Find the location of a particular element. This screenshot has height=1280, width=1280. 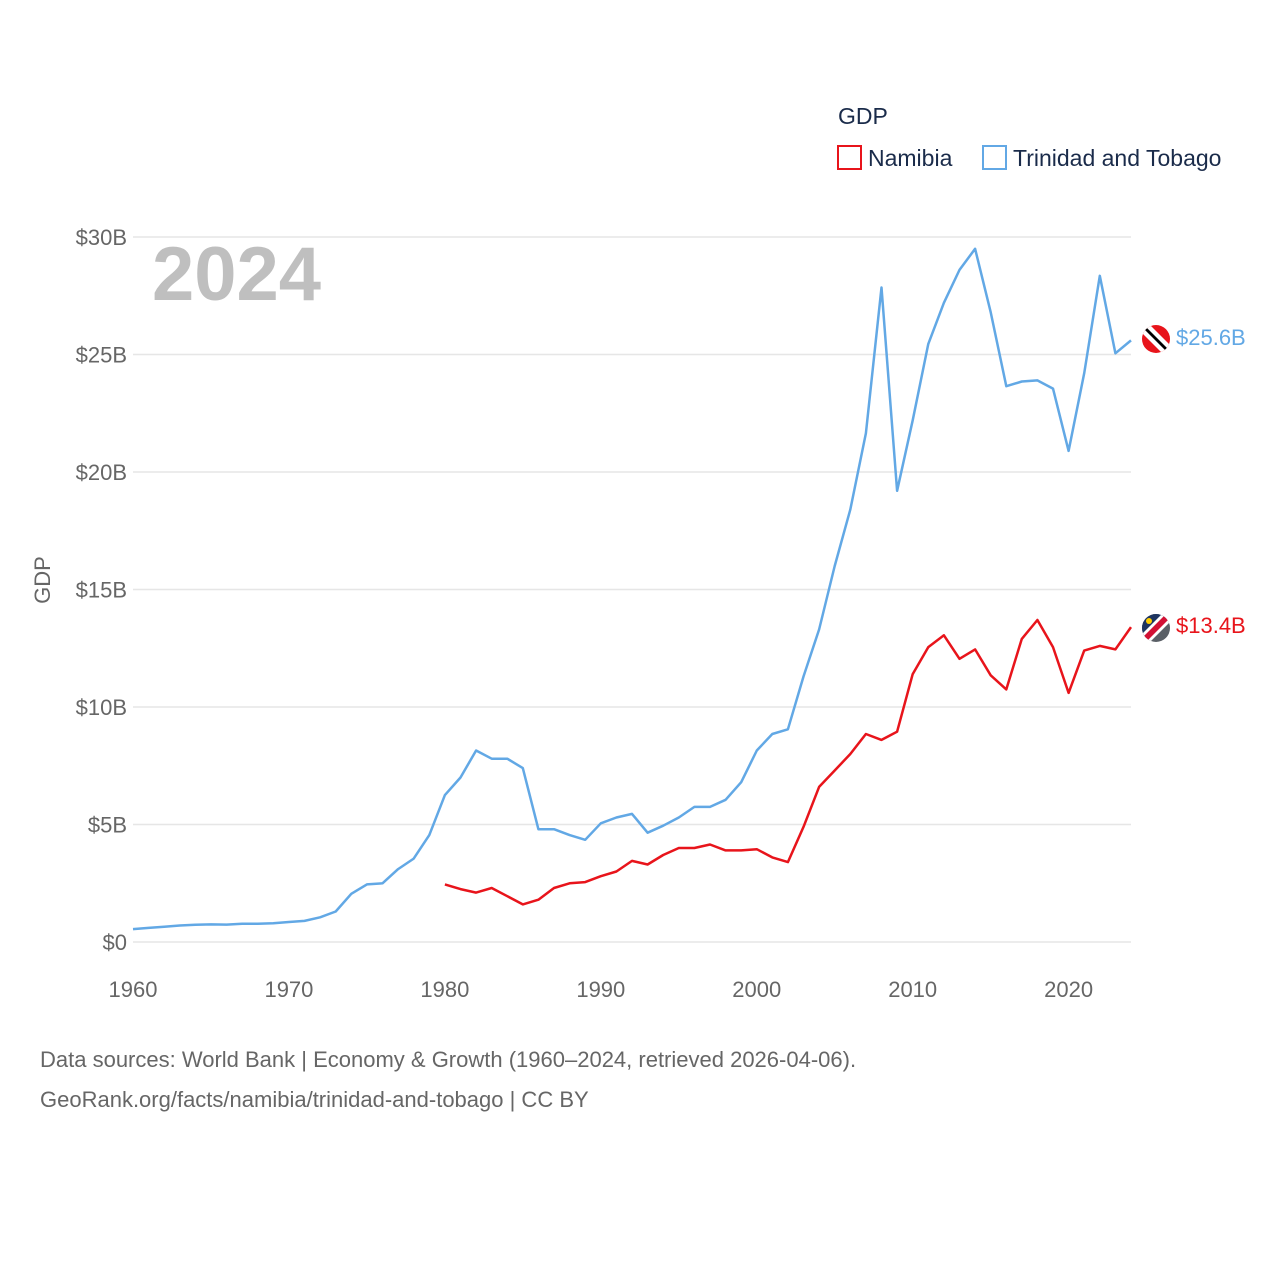

y-tick-label: $20B is located at coordinates (101, 472).